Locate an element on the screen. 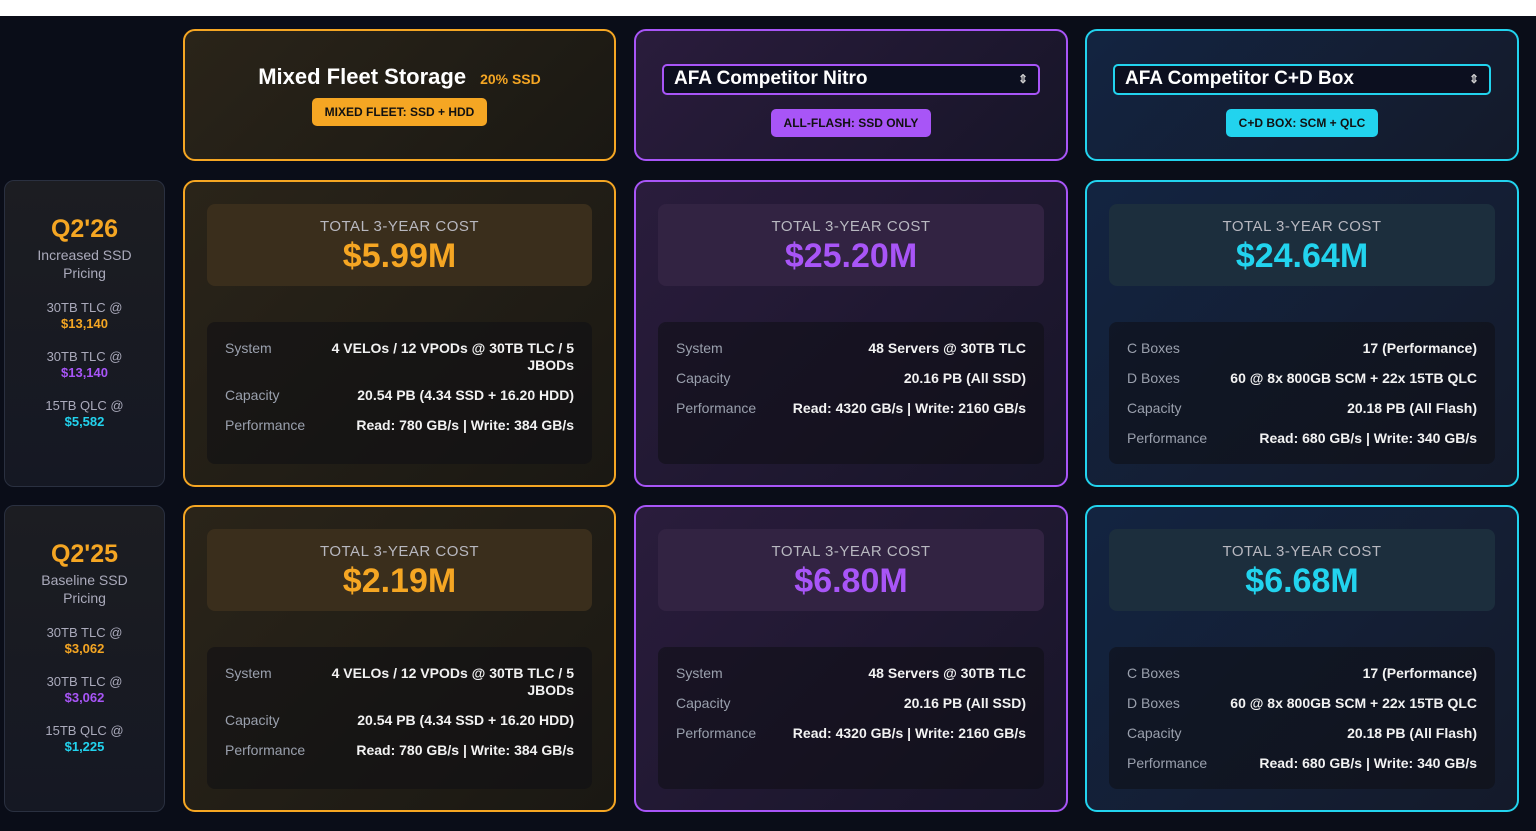 The width and height of the screenshot is (1536, 831). type-badge: ALL-FLASH: SSD ONLY is located at coordinates (851, 122).